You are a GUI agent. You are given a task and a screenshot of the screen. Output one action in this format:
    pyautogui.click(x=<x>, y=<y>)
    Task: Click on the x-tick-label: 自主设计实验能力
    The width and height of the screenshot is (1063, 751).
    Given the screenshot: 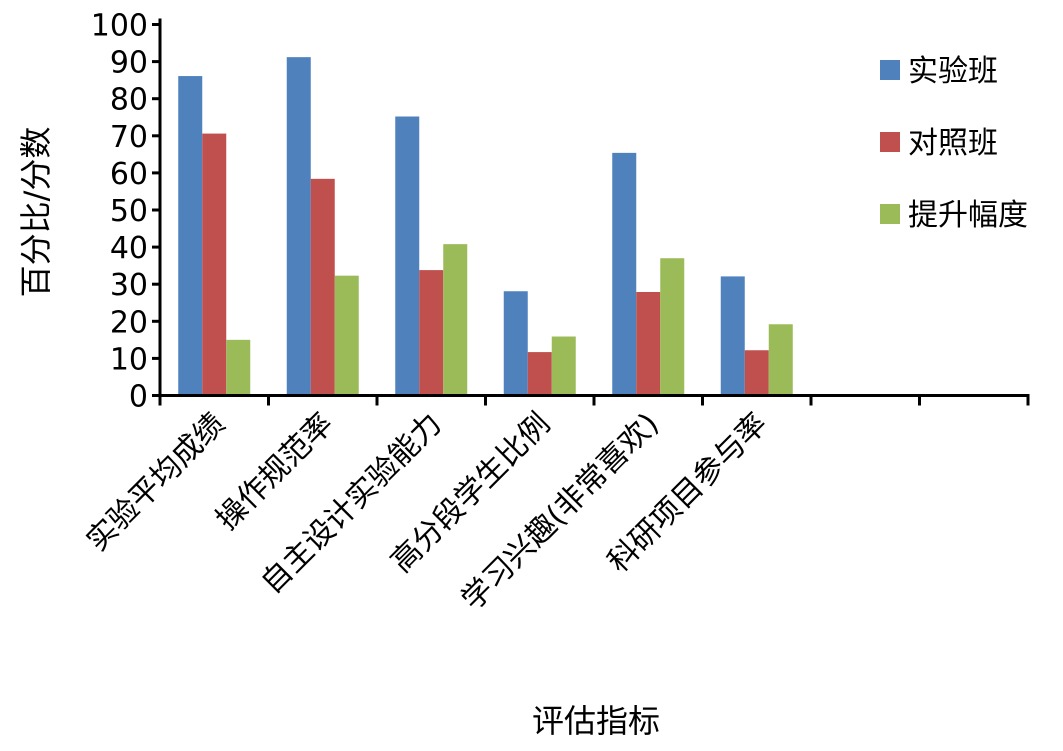 What is the action you would take?
    pyautogui.click(x=351, y=503)
    